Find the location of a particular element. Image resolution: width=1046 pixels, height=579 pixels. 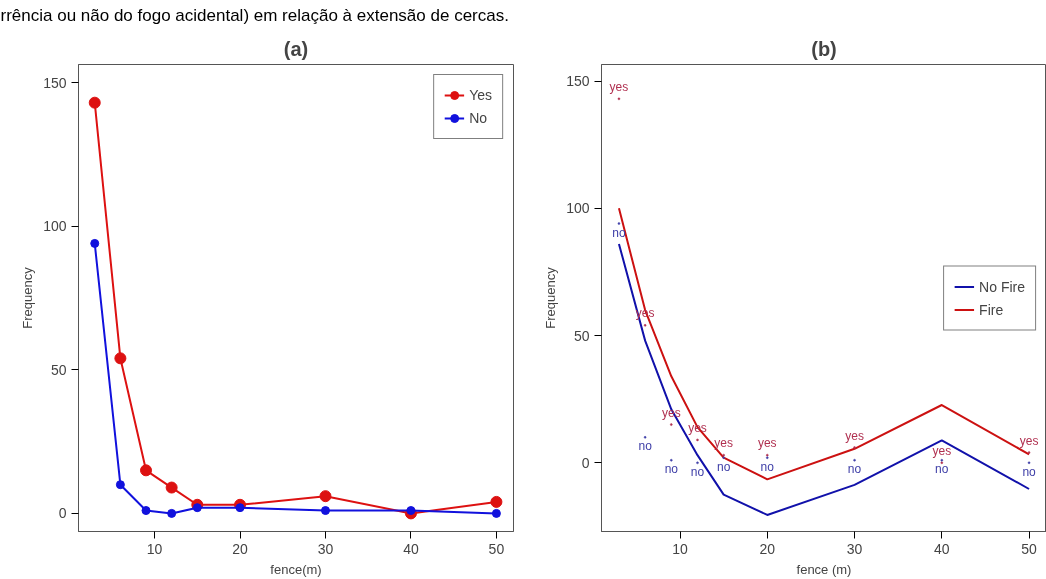

legend-label: Fire is located at coordinates (991, 309).